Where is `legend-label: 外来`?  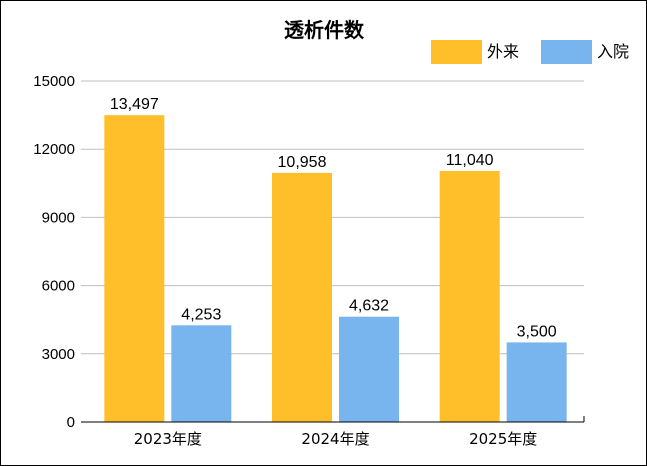 legend-label: 外来 is located at coordinates (503, 51).